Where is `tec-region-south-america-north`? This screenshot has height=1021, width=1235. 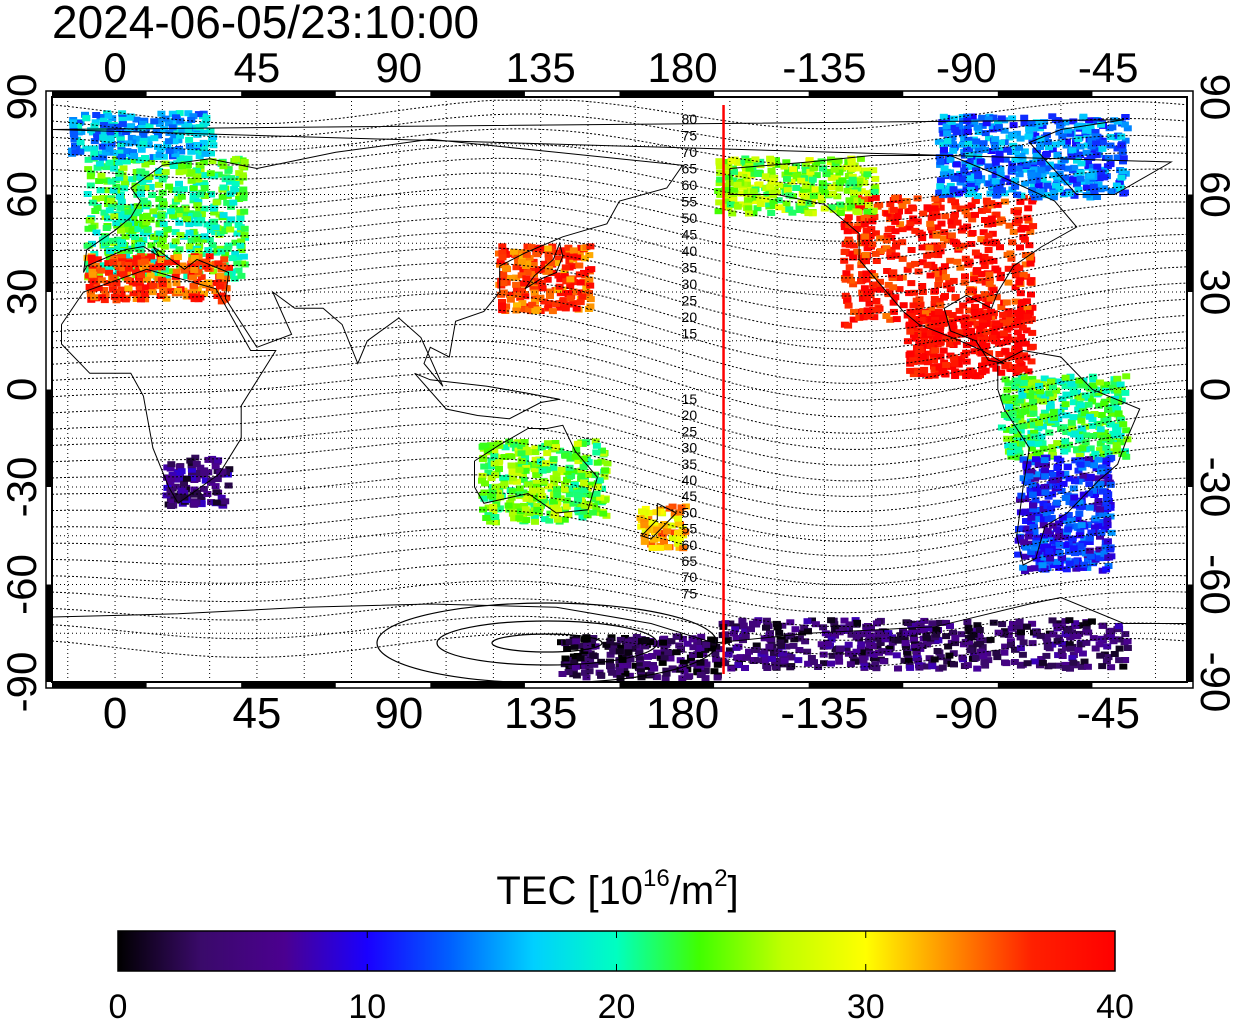 tec-region-south-america-north is located at coordinates (1064, 417).